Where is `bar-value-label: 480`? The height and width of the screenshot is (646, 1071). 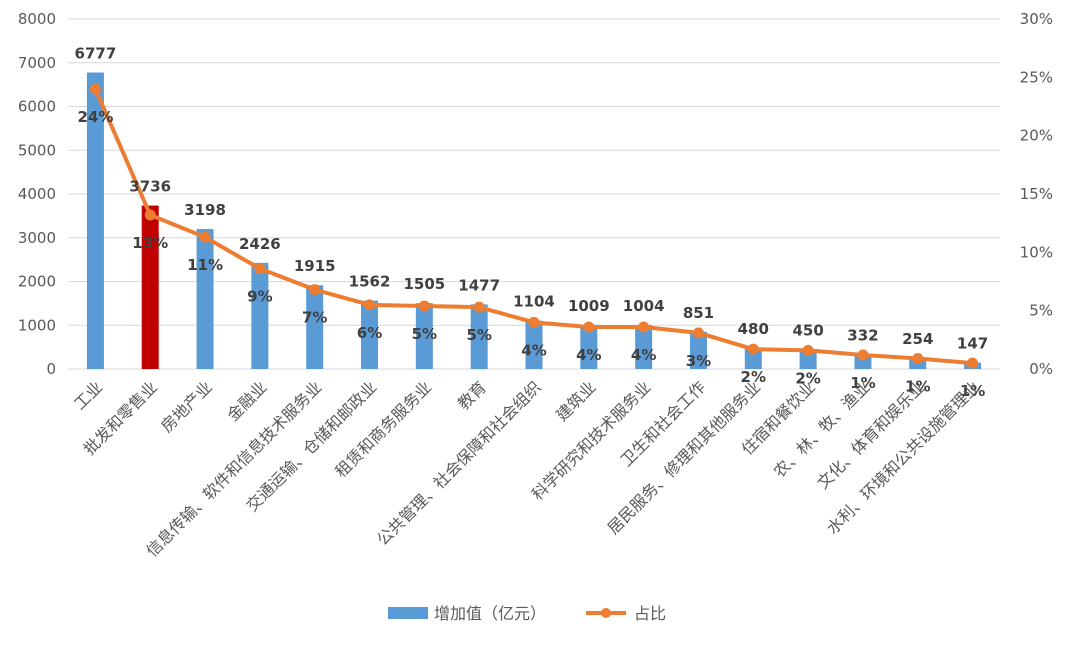 bar-value-label: 480 is located at coordinates (753, 329).